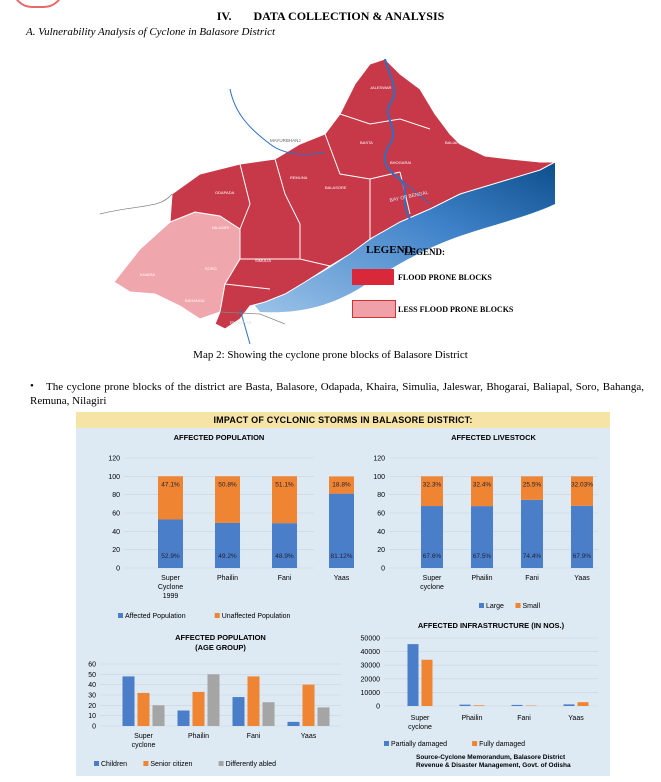  What do you see at coordinates (532, 484) in the screenshot?
I see `data-label: 25.5%` at bounding box center [532, 484].